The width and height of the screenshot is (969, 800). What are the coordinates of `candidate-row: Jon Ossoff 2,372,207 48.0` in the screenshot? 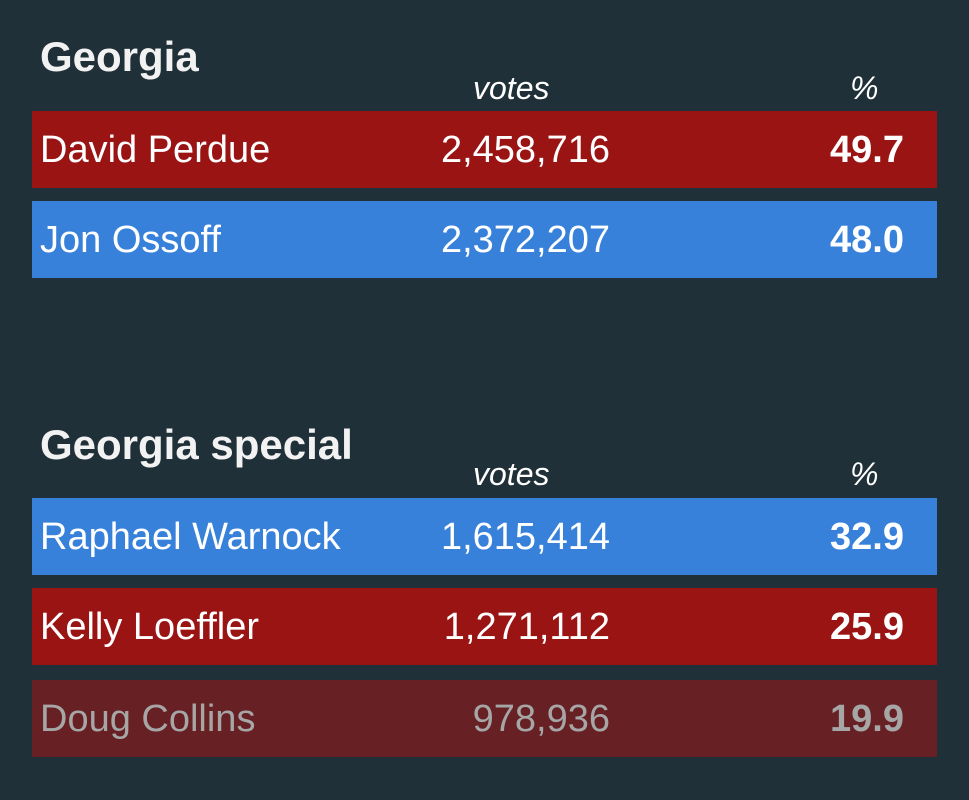 It's located at (484, 239).